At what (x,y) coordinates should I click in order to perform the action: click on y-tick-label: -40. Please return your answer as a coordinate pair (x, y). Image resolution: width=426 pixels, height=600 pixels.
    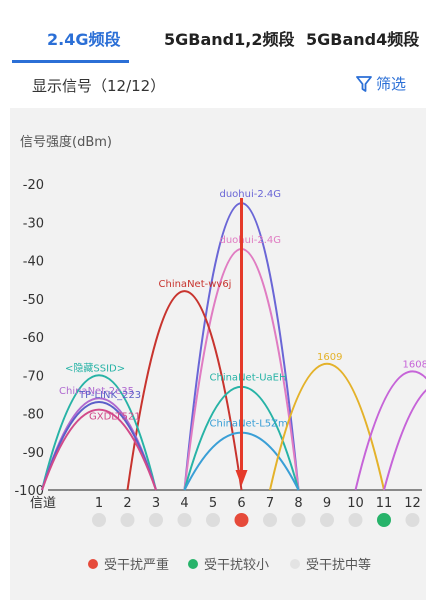
    Looking at the image, I should click on (33, 262).